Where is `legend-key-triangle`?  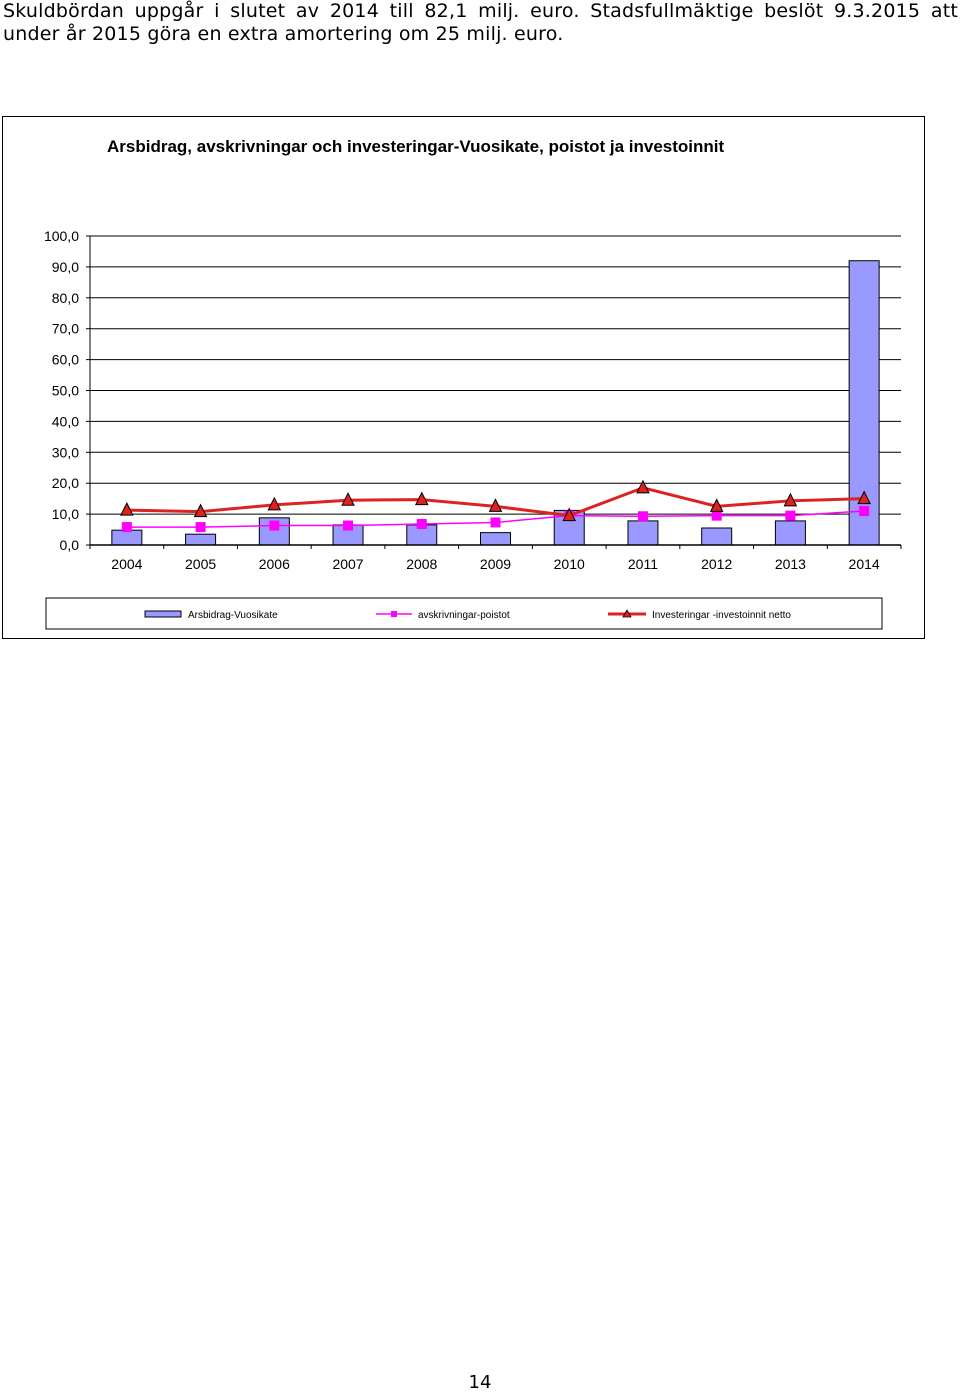 legend-key-triangle is located at coordinates (627, 613).